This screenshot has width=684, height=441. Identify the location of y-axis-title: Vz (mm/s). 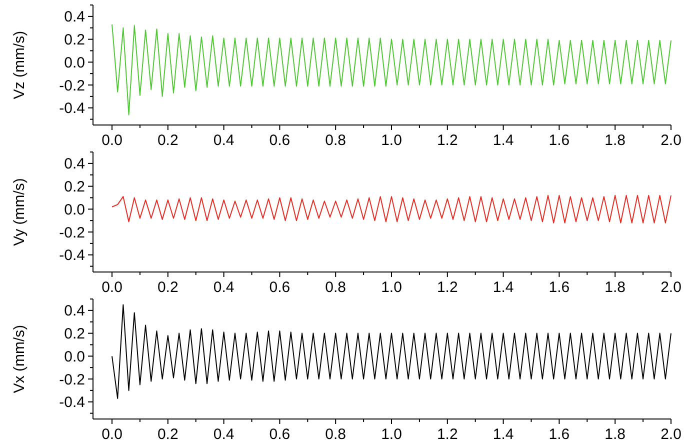
(19, 65).